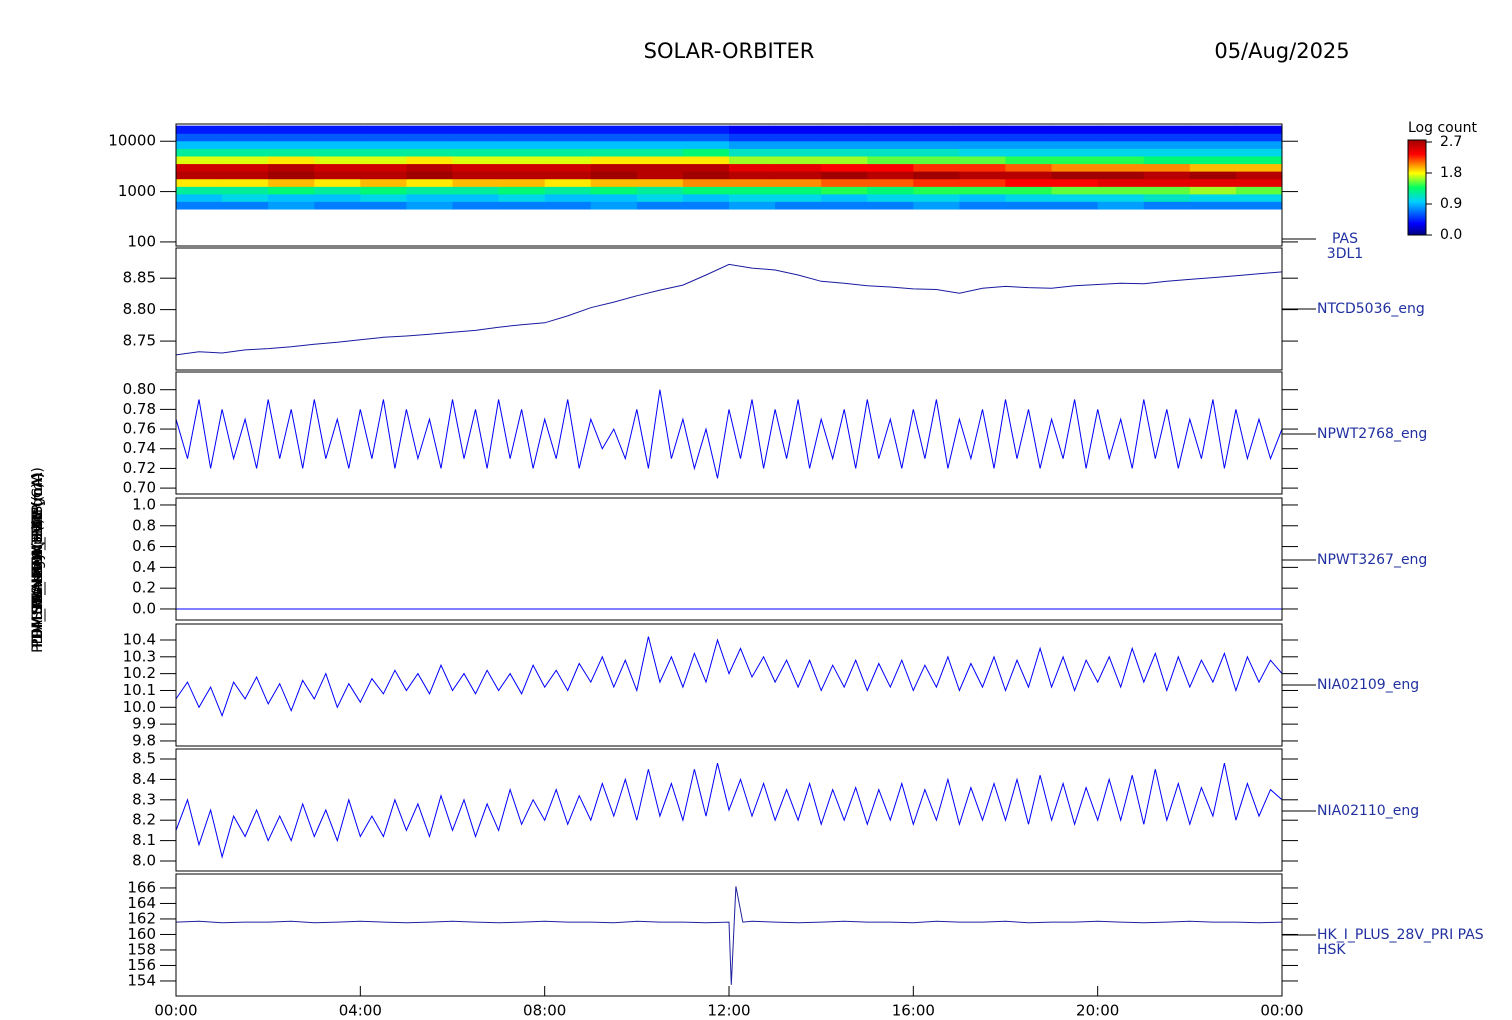  Describe the element at coordinates (144, 740) in the screenshot. I see `y-tick-label: 9.8` at that location.